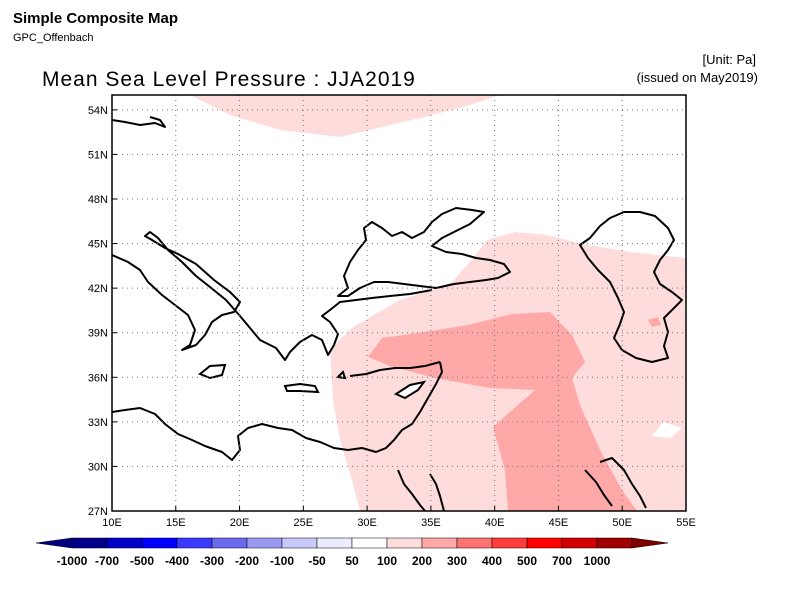 This screenshot has height=600, width=800. Describe the element at coordinates (304, 523) in the screenshot. I see `x-tick-label: 25E` at that location.